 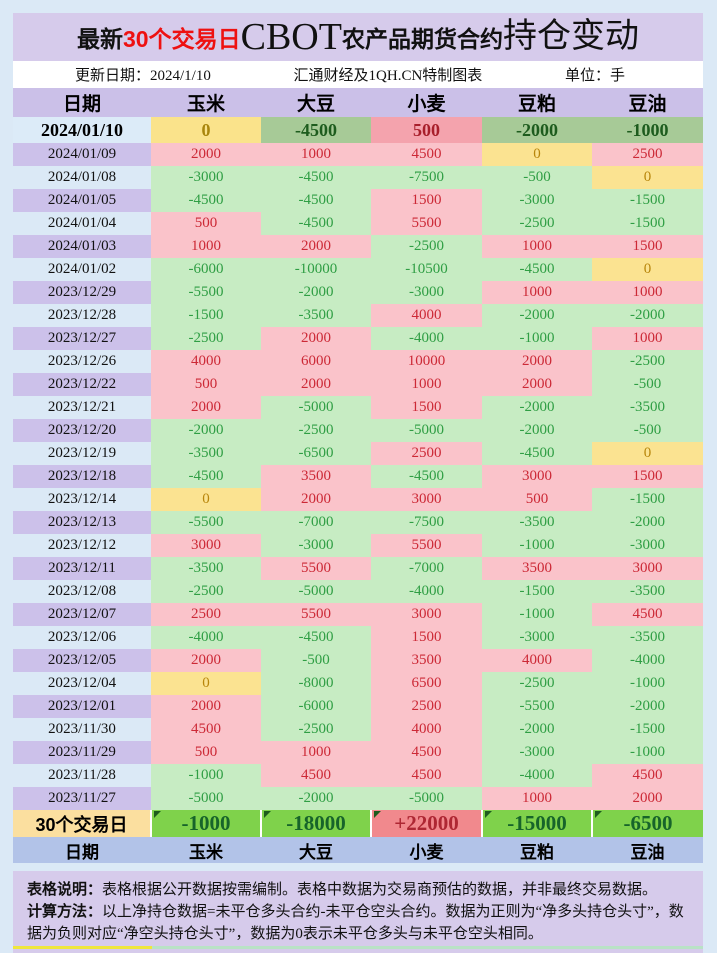 I want to click on table-row: 2023/12/29 -5500 -2000 -3000 1000 1000, so click(x=358, y=292).